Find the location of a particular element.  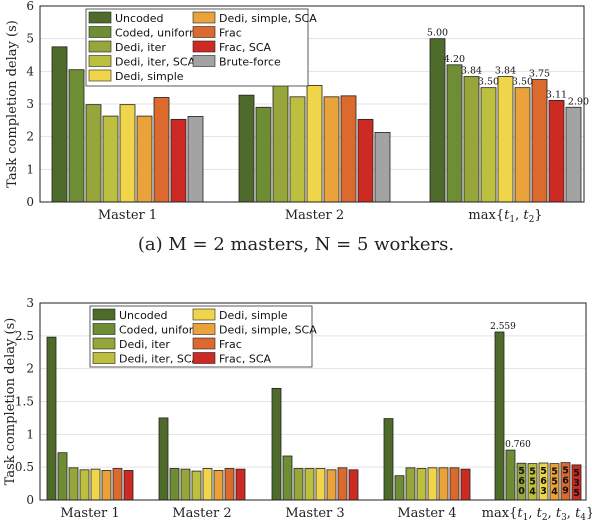

data-label: 5.00 is located at coordinates (437, 33).